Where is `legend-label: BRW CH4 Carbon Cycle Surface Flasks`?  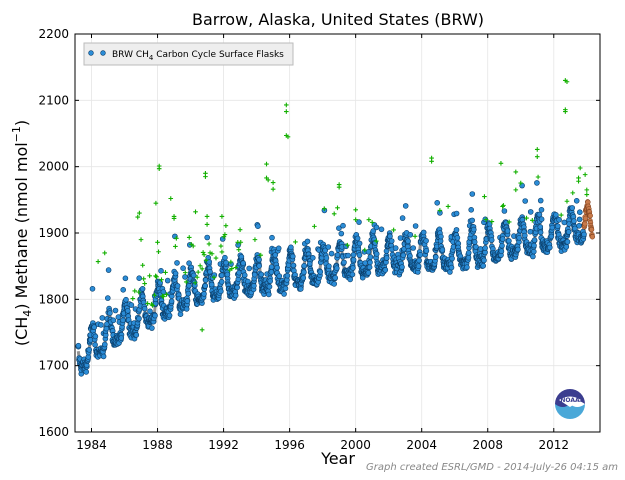 legend-label: BRW CH4 Carbon Cycle Surface Flasks is located at coordinates (198, 56).